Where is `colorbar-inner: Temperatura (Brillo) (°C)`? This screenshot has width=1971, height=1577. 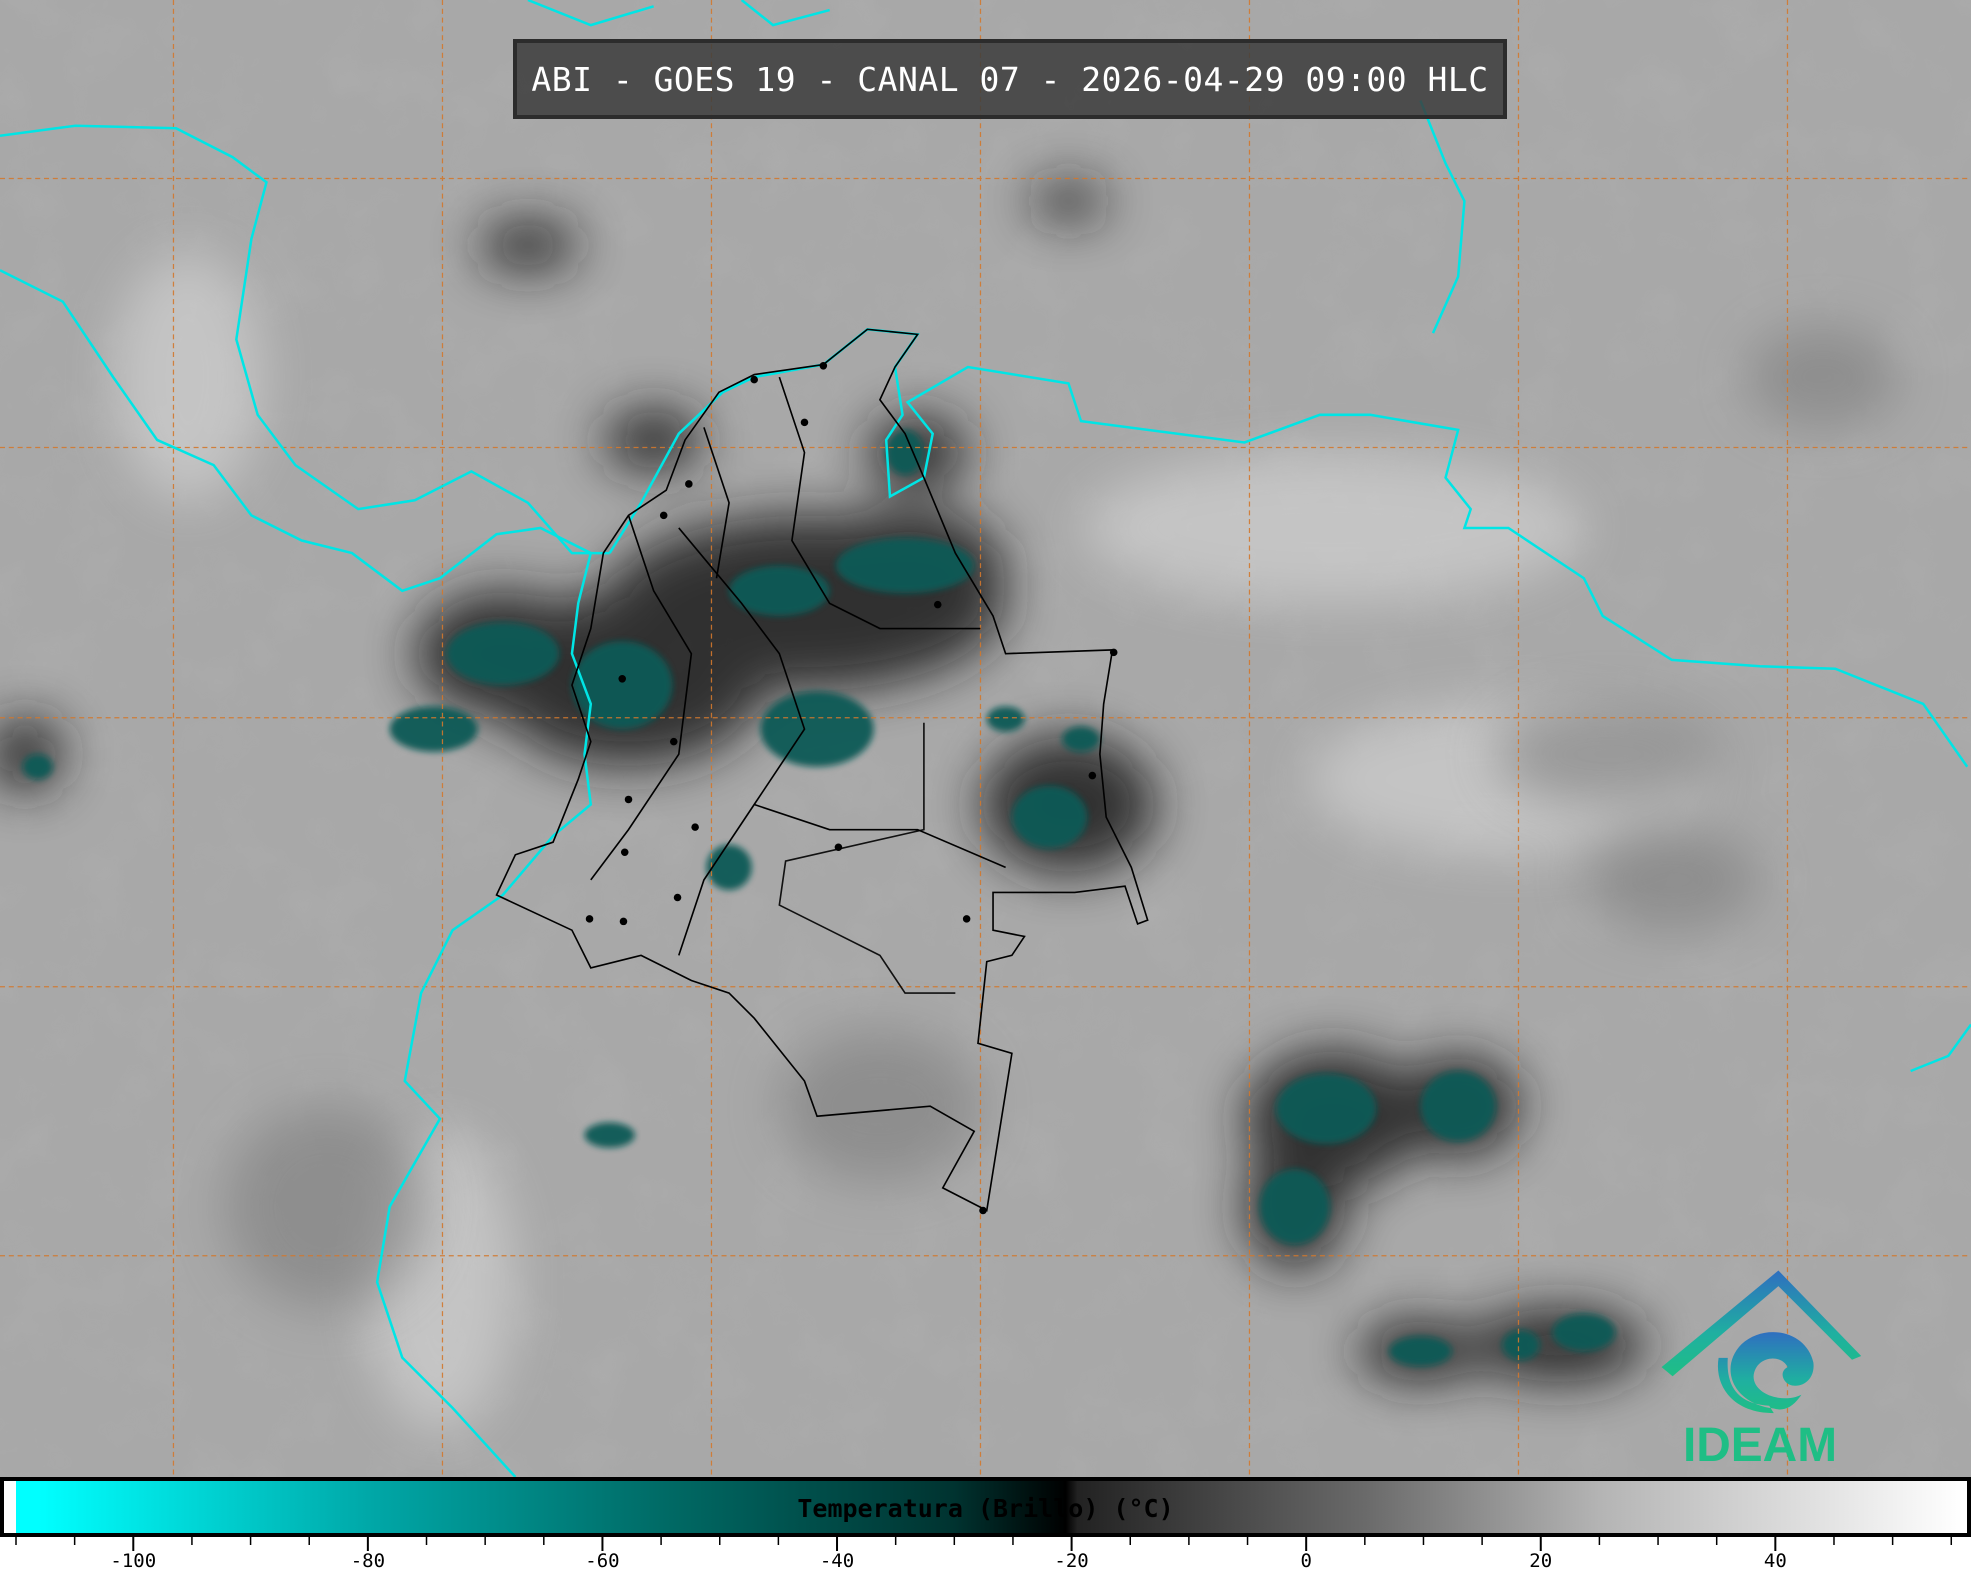
colorbar-inner: Temperatura (Brillo) (°C) is located at coordinates (985, 1507).